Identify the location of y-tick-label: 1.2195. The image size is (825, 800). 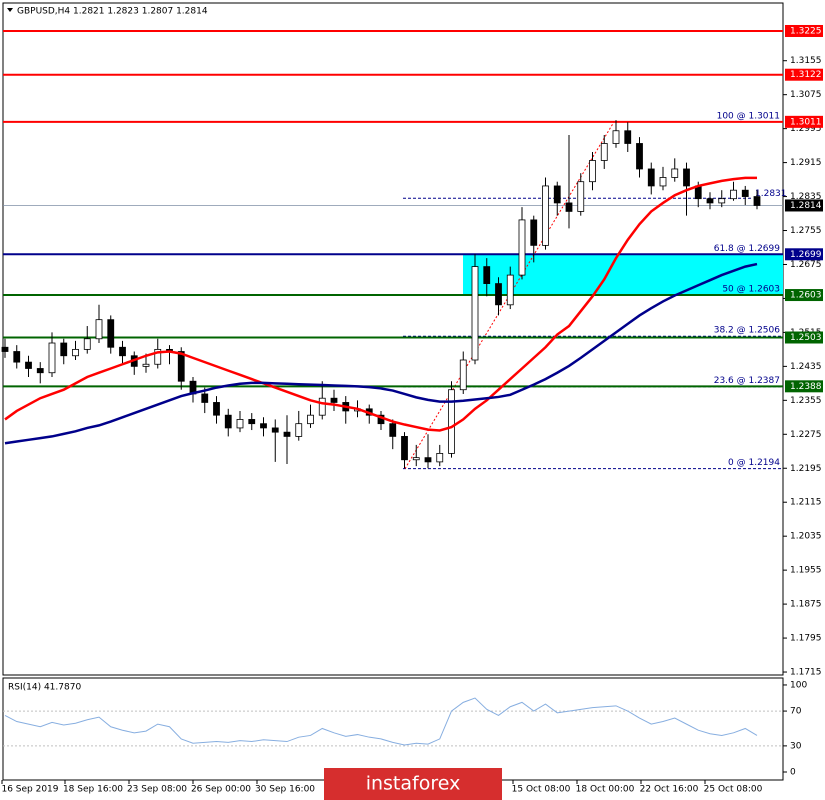
(806, 469).